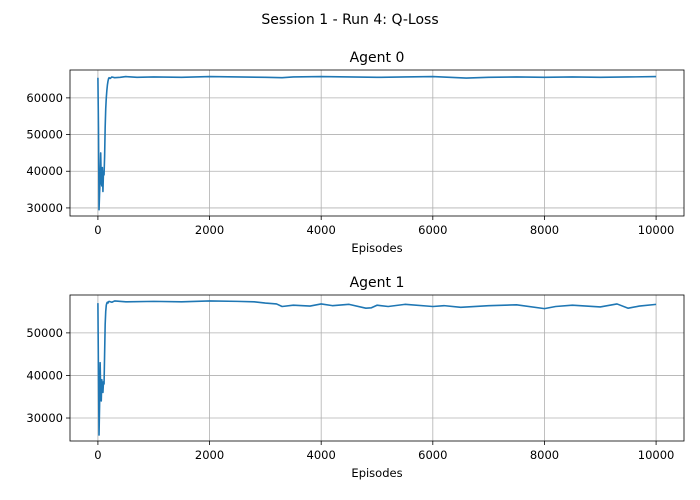 The image size is (700, 500). Describe the element at coordinates (377, 58) in the screenshot. I see `subplot-title: Agent 0` at that location.